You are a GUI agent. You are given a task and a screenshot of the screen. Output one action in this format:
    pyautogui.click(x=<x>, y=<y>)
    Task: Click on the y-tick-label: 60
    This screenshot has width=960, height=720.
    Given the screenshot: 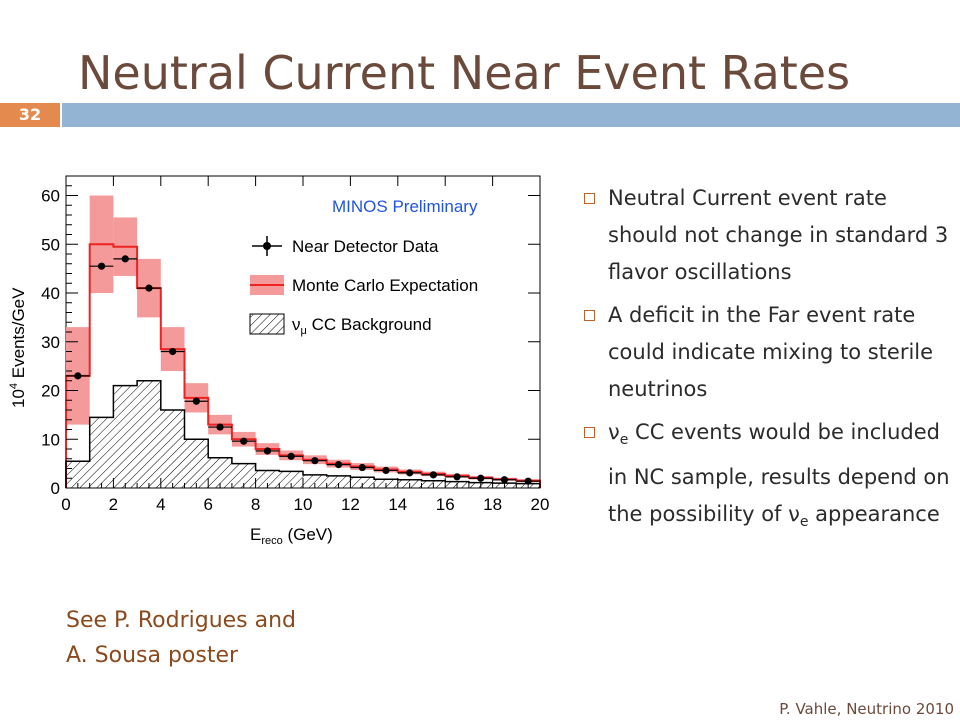 What is the action you would take?
    pyautogui.click(x=50, y=196)
    